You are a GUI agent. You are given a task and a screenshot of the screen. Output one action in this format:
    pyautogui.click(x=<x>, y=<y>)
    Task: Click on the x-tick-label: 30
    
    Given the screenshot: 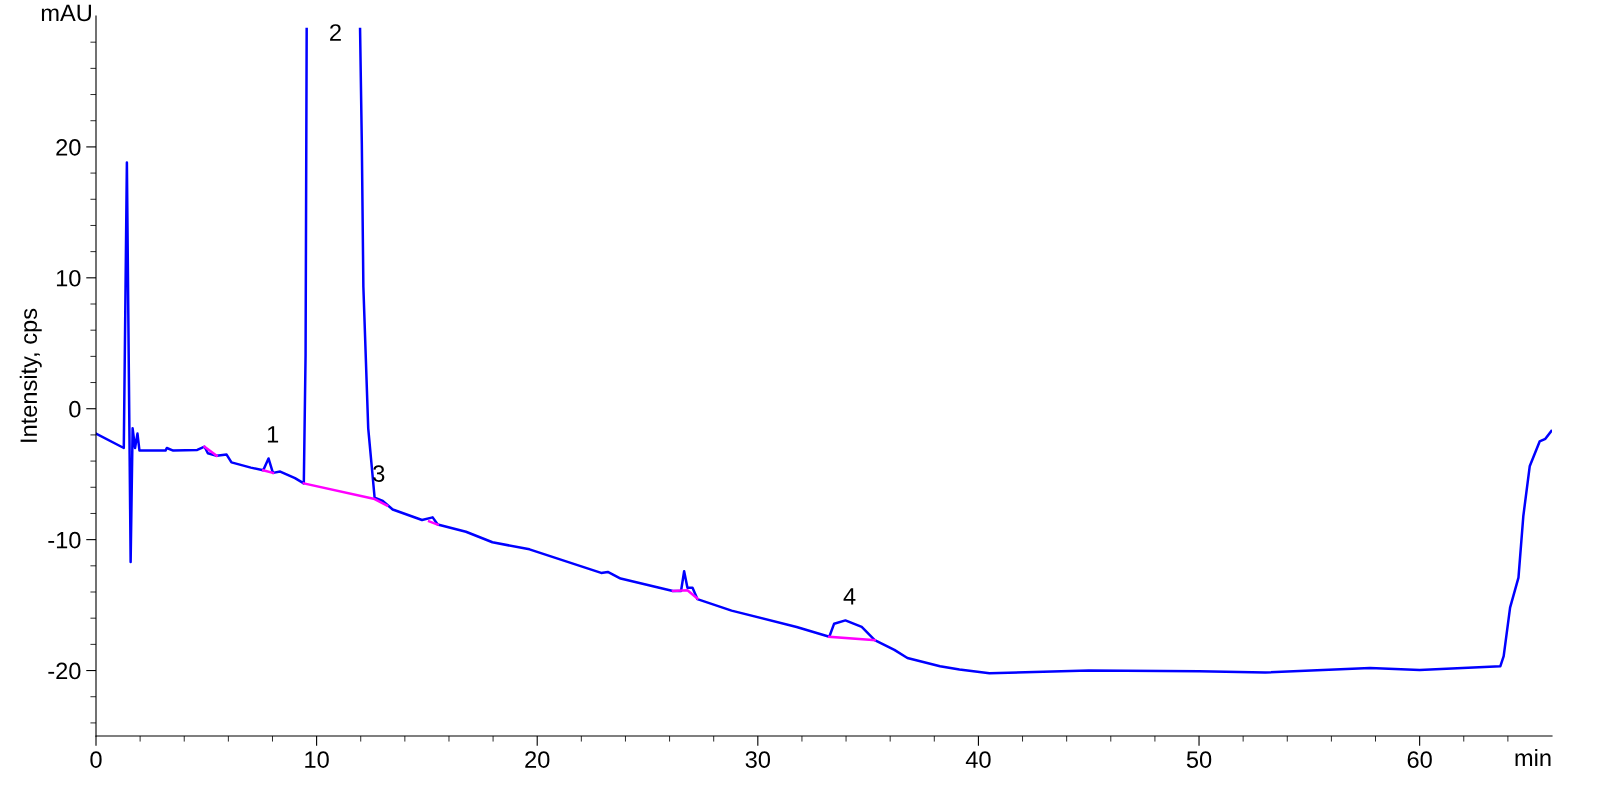 What is the action you would take?
    pyautogui.click(x=758, y=759)
    